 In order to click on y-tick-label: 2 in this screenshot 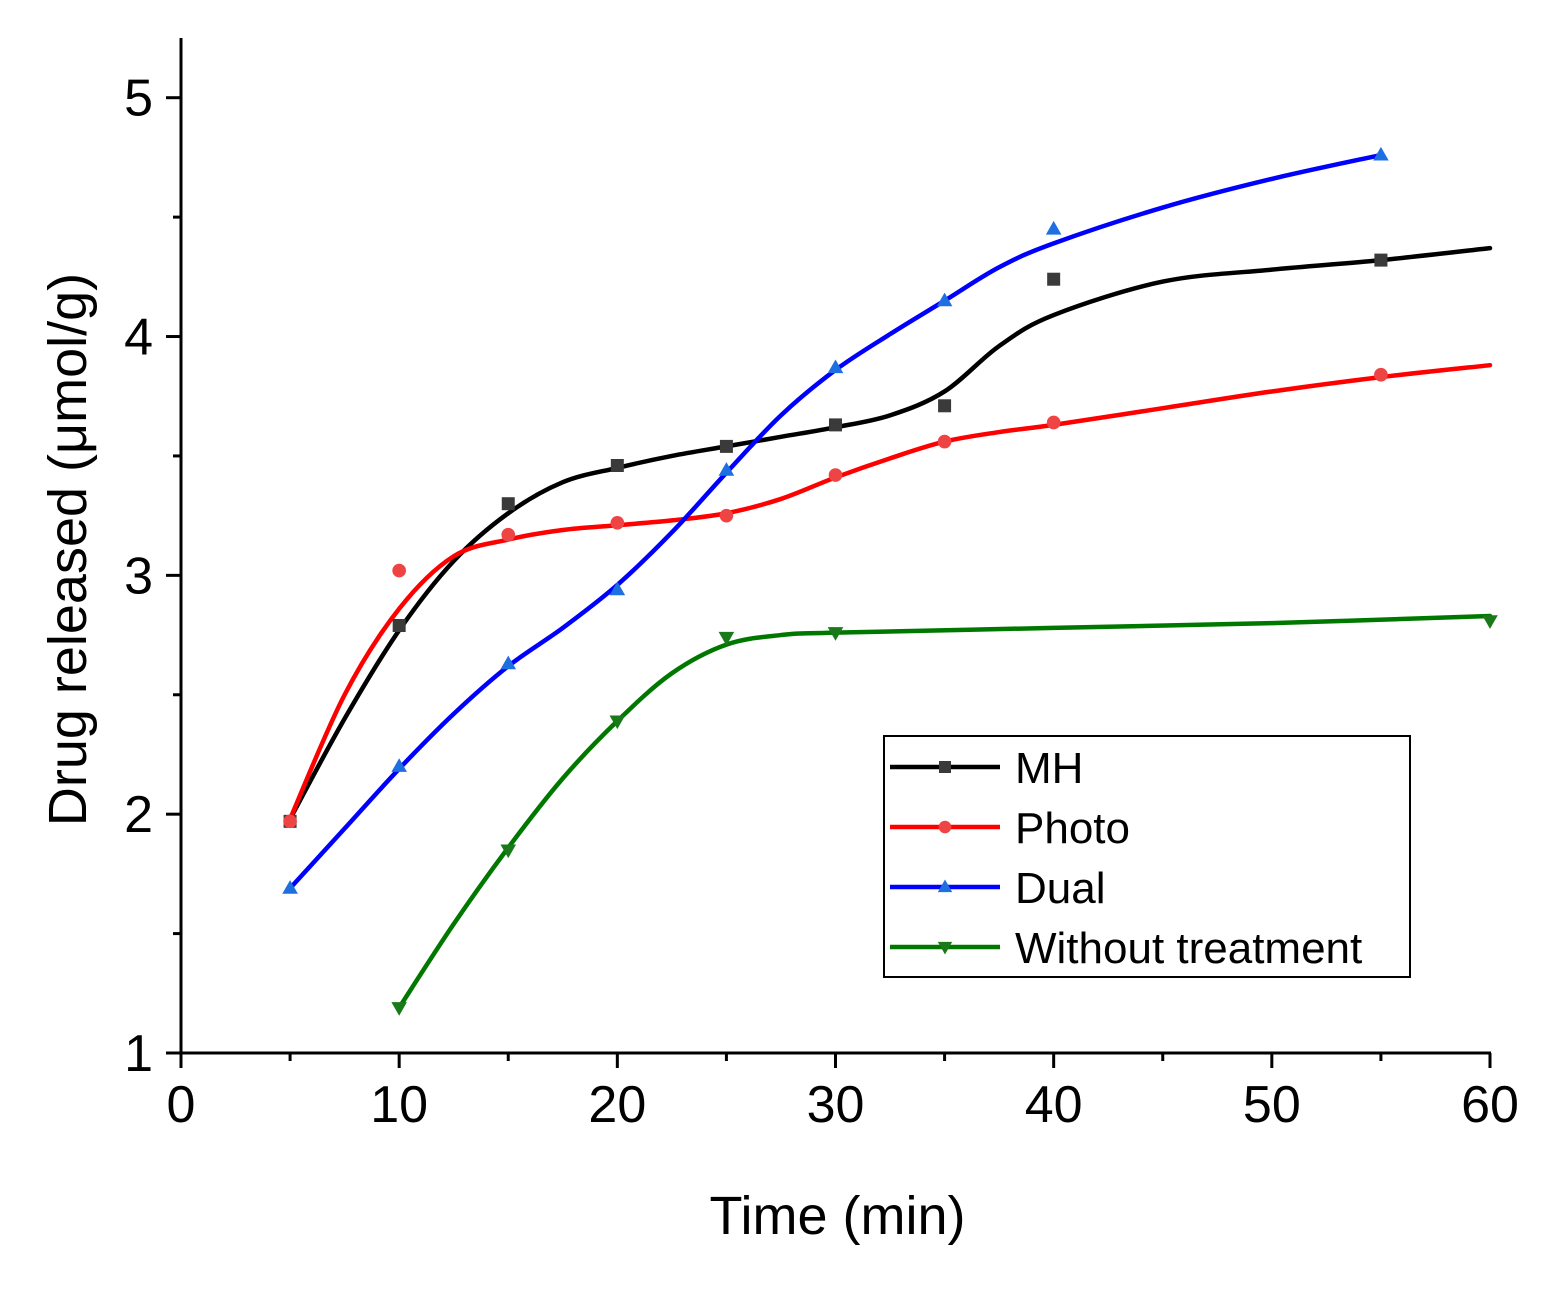, I will do `click(138, 815)`.